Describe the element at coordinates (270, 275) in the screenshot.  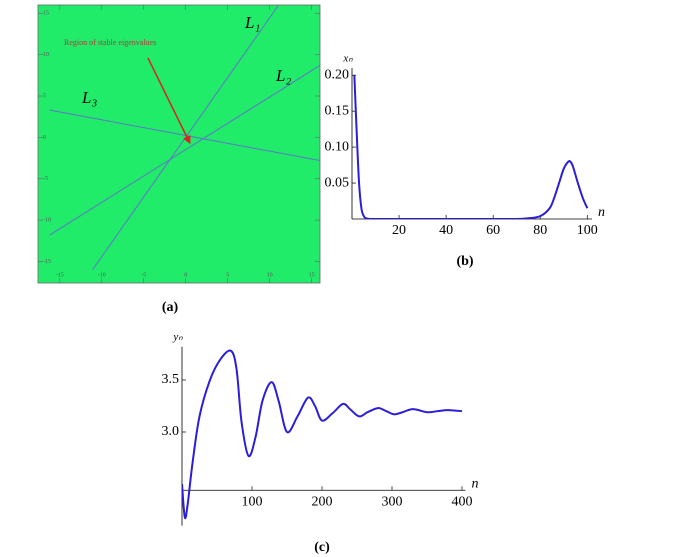
I see `x-tick-label: 10` at that location.